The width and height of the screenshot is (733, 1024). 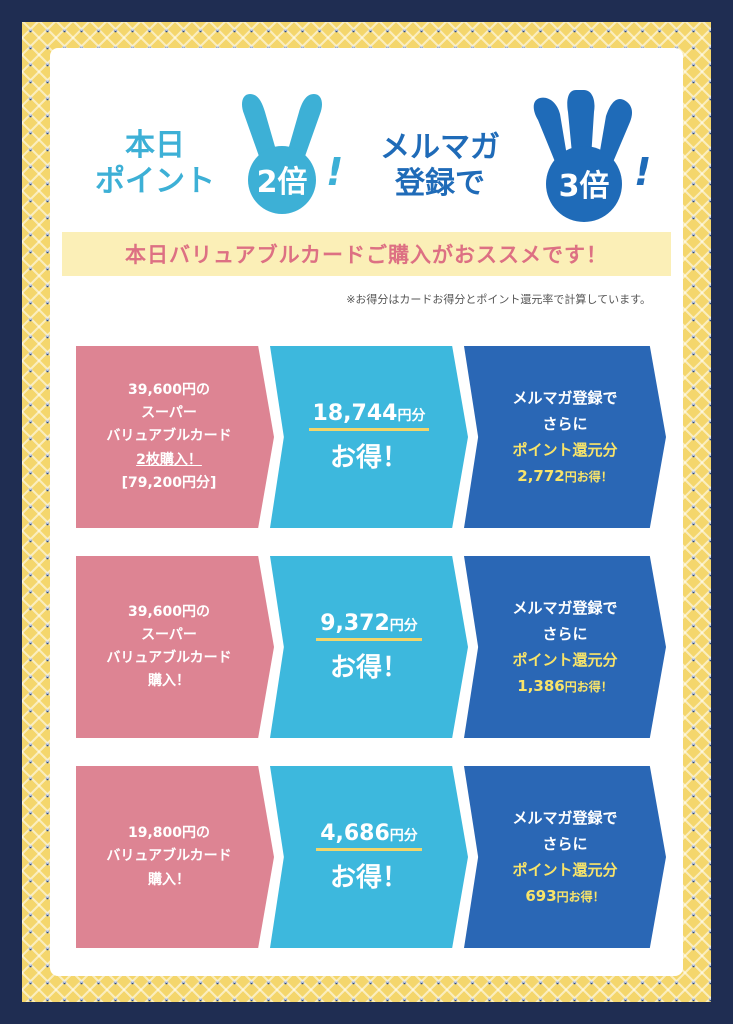 I want to click on right-exclaim: !, so click(x=643, y=172).